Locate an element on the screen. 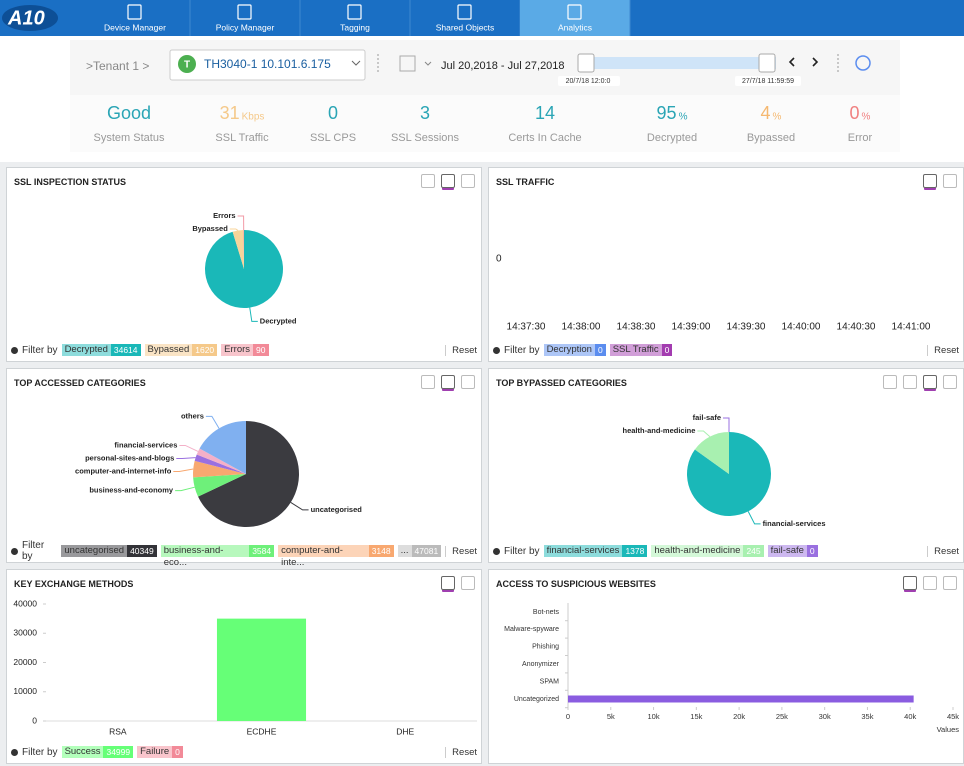 The image size is (964, 766). stat-label: SSL Sessions is located at coordinates (425, 138).